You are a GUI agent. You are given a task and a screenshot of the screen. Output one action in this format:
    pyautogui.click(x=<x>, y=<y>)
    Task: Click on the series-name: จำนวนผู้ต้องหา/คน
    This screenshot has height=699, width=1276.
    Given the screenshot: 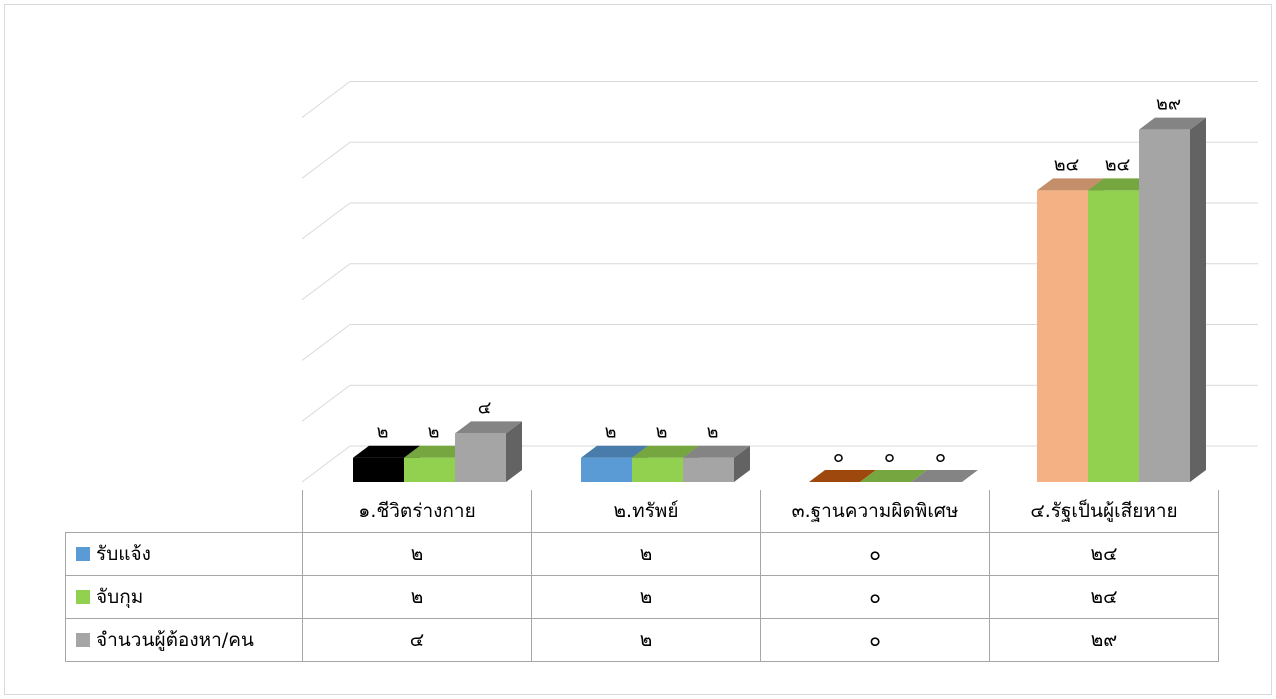 What is the action you would take?
    pyautogui.click(x=175, y=640)
    